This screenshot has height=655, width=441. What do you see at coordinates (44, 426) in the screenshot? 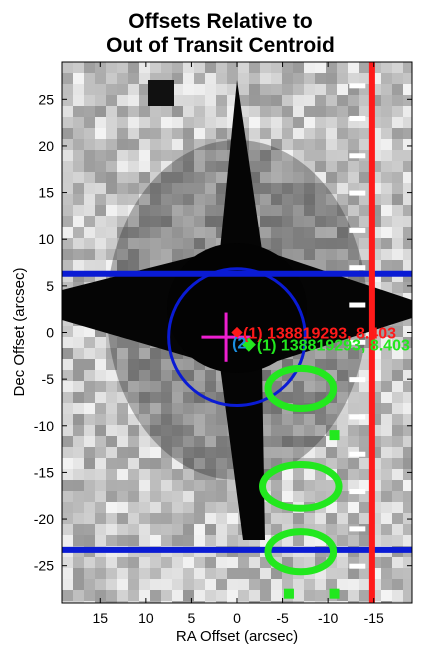
I see `y-tick-label: -10` at bounding box center [44, 426].